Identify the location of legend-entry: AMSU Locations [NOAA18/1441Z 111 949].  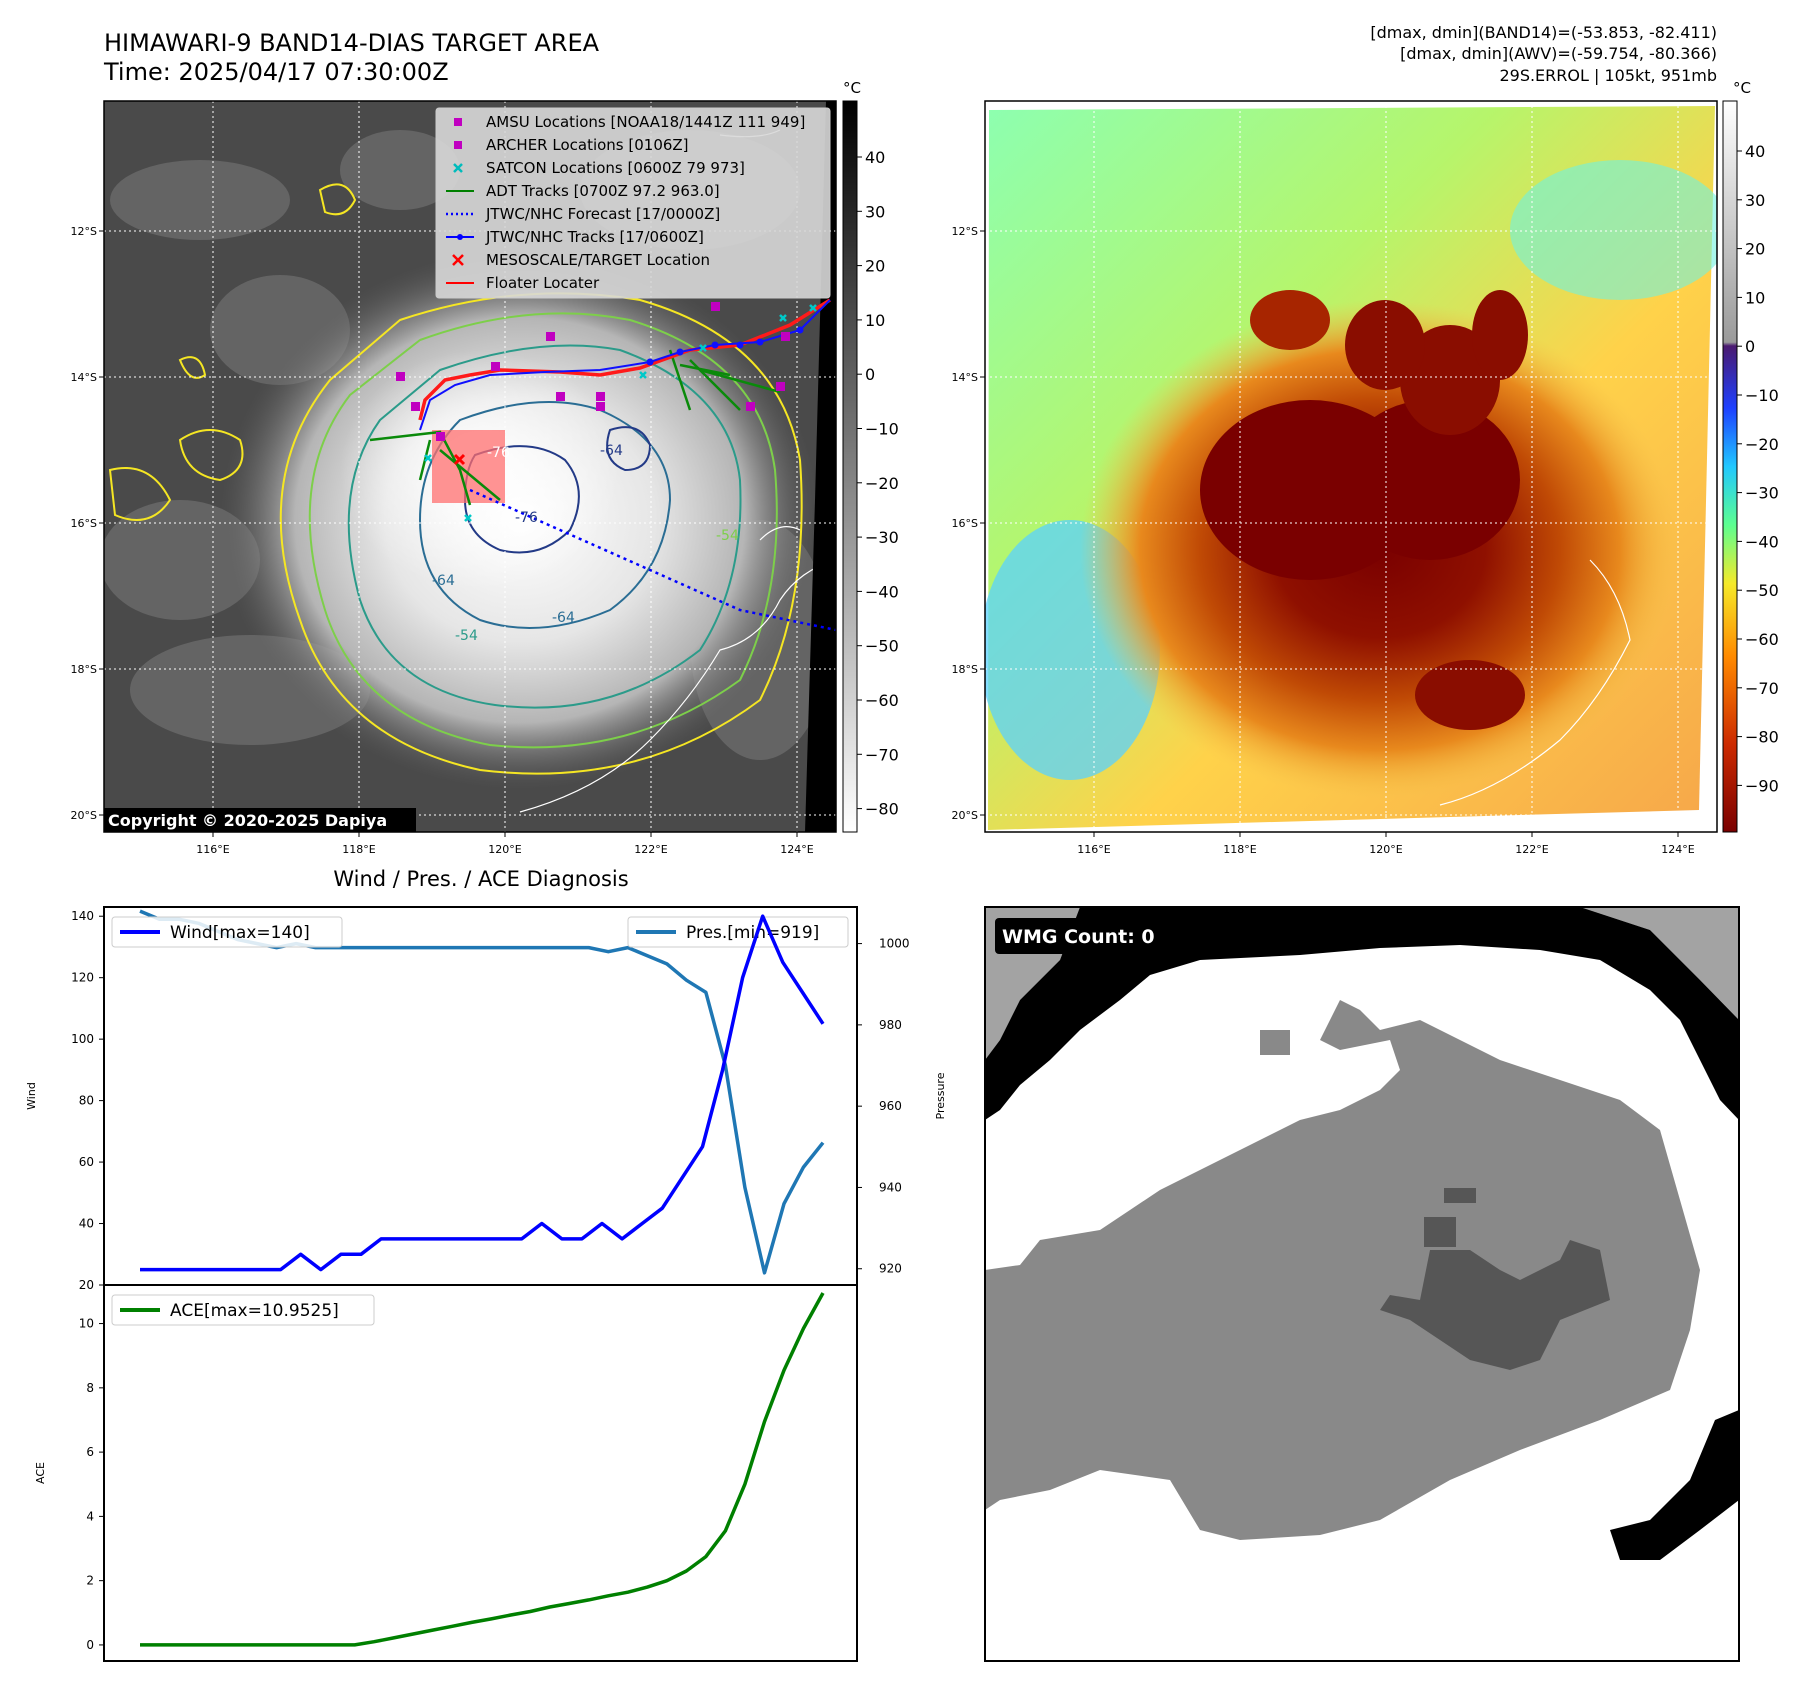
(629, 122).